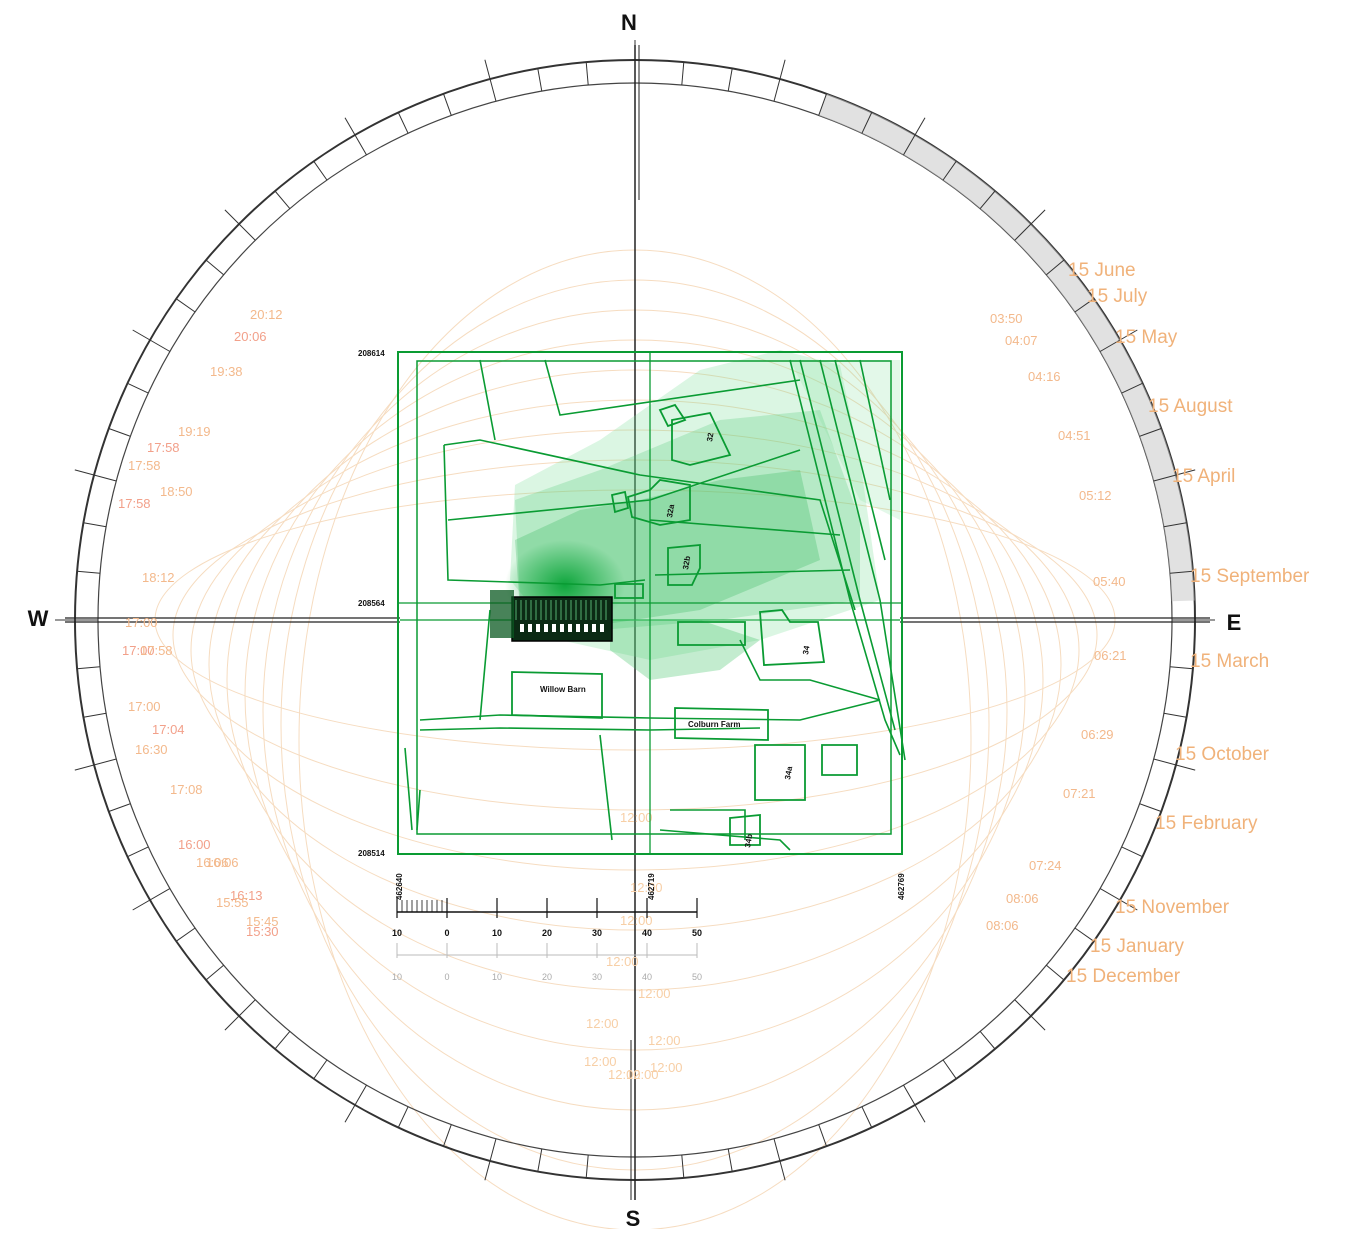 This screenshot has height=1234, width=1352. I want to click on building-32b, so click(684, 565).